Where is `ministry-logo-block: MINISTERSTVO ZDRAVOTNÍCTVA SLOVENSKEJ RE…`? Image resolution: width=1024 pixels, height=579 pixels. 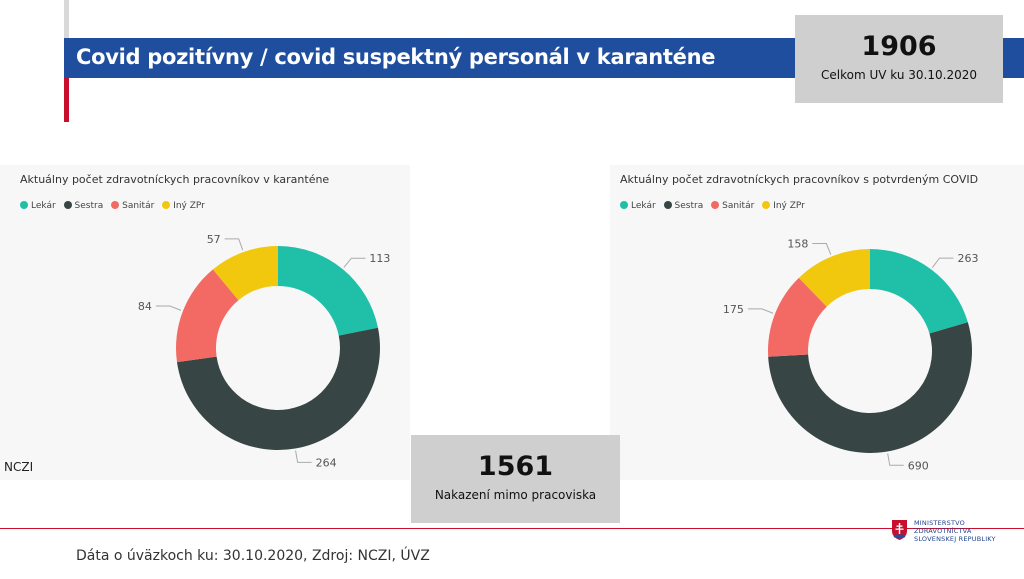
ministry-logo-block: MINISTERSTVO ZDRAVOTNÍCTVA SLOVENSKEJ RE… is located at coordinates (954, 534).